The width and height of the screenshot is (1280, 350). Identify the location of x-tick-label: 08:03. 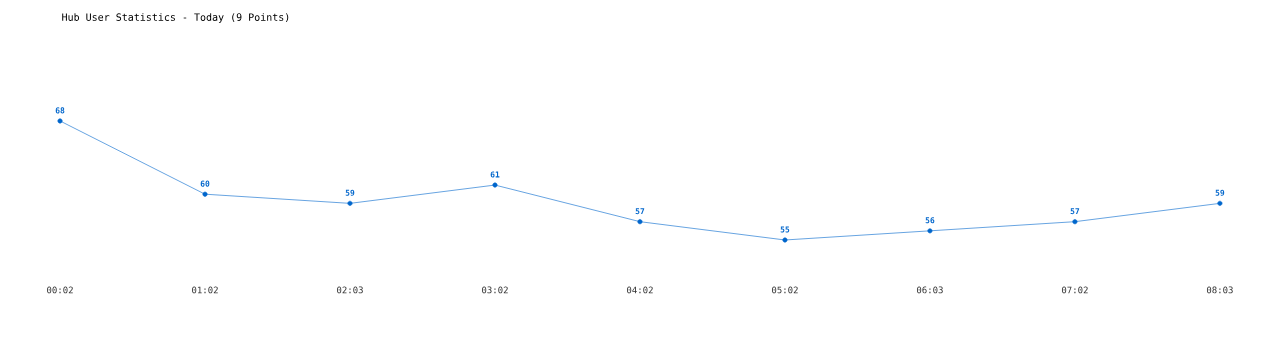
(1219, 290).